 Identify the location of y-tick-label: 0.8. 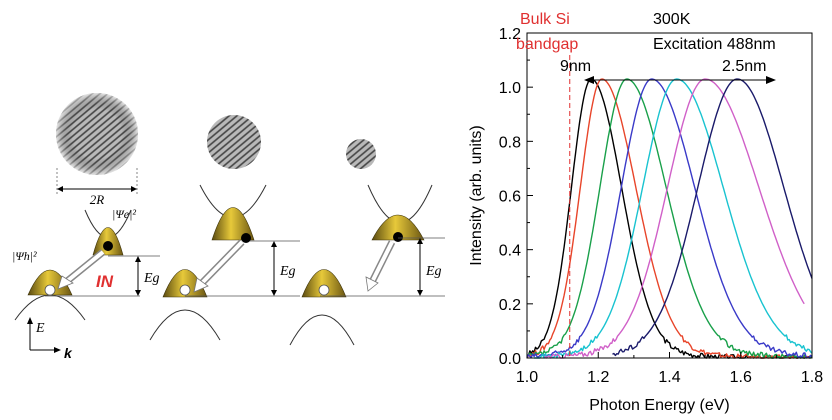
(510, 142).